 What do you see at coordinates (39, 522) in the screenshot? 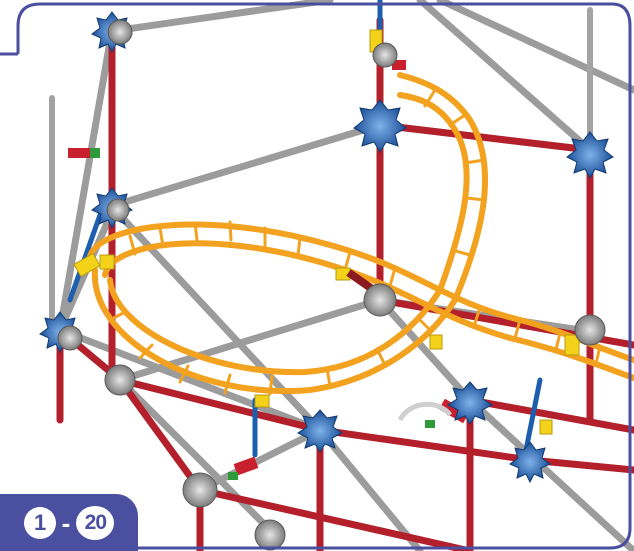
I see `section-number: 1` at bounding box center [39, 522].